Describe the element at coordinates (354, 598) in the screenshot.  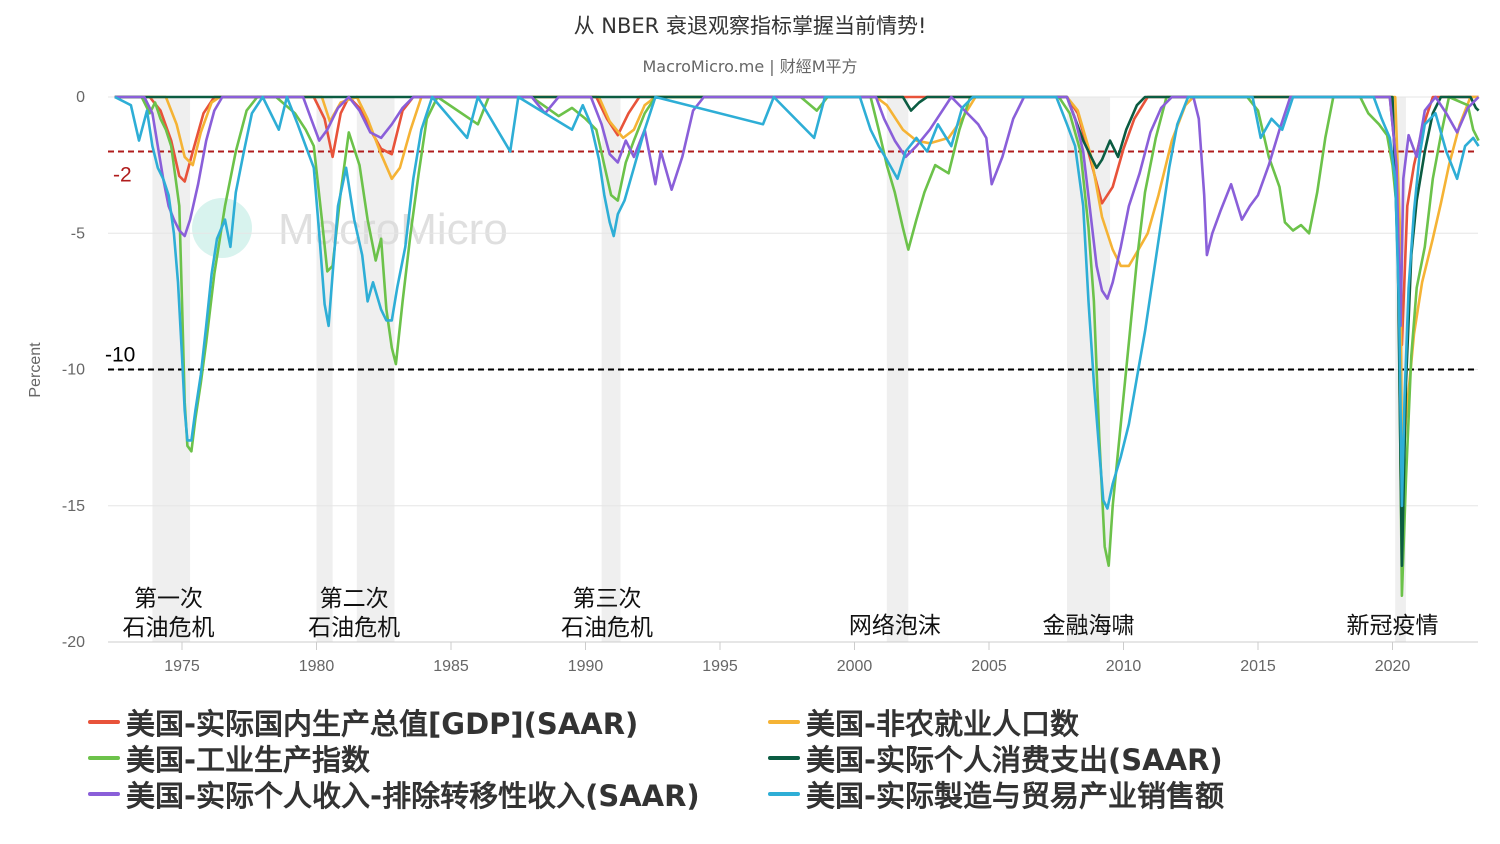
I see `recession-label-1-line-1: 第二次` at that location.